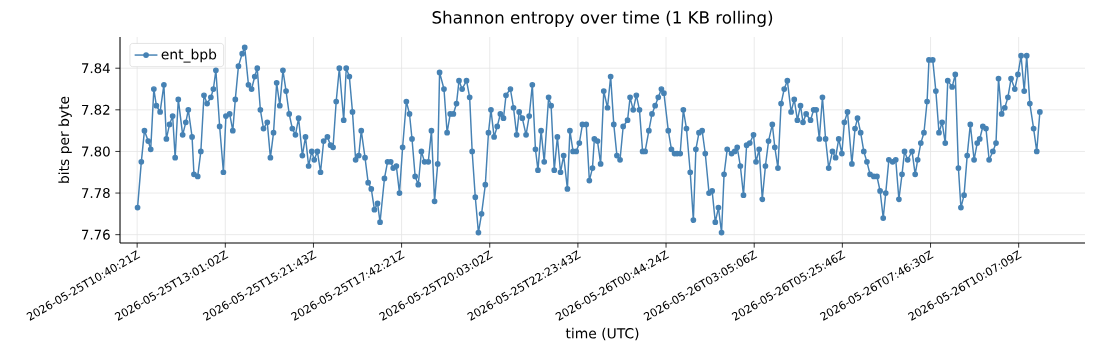  I want to click on y-tick-label: 7.82, so click(96, 109).